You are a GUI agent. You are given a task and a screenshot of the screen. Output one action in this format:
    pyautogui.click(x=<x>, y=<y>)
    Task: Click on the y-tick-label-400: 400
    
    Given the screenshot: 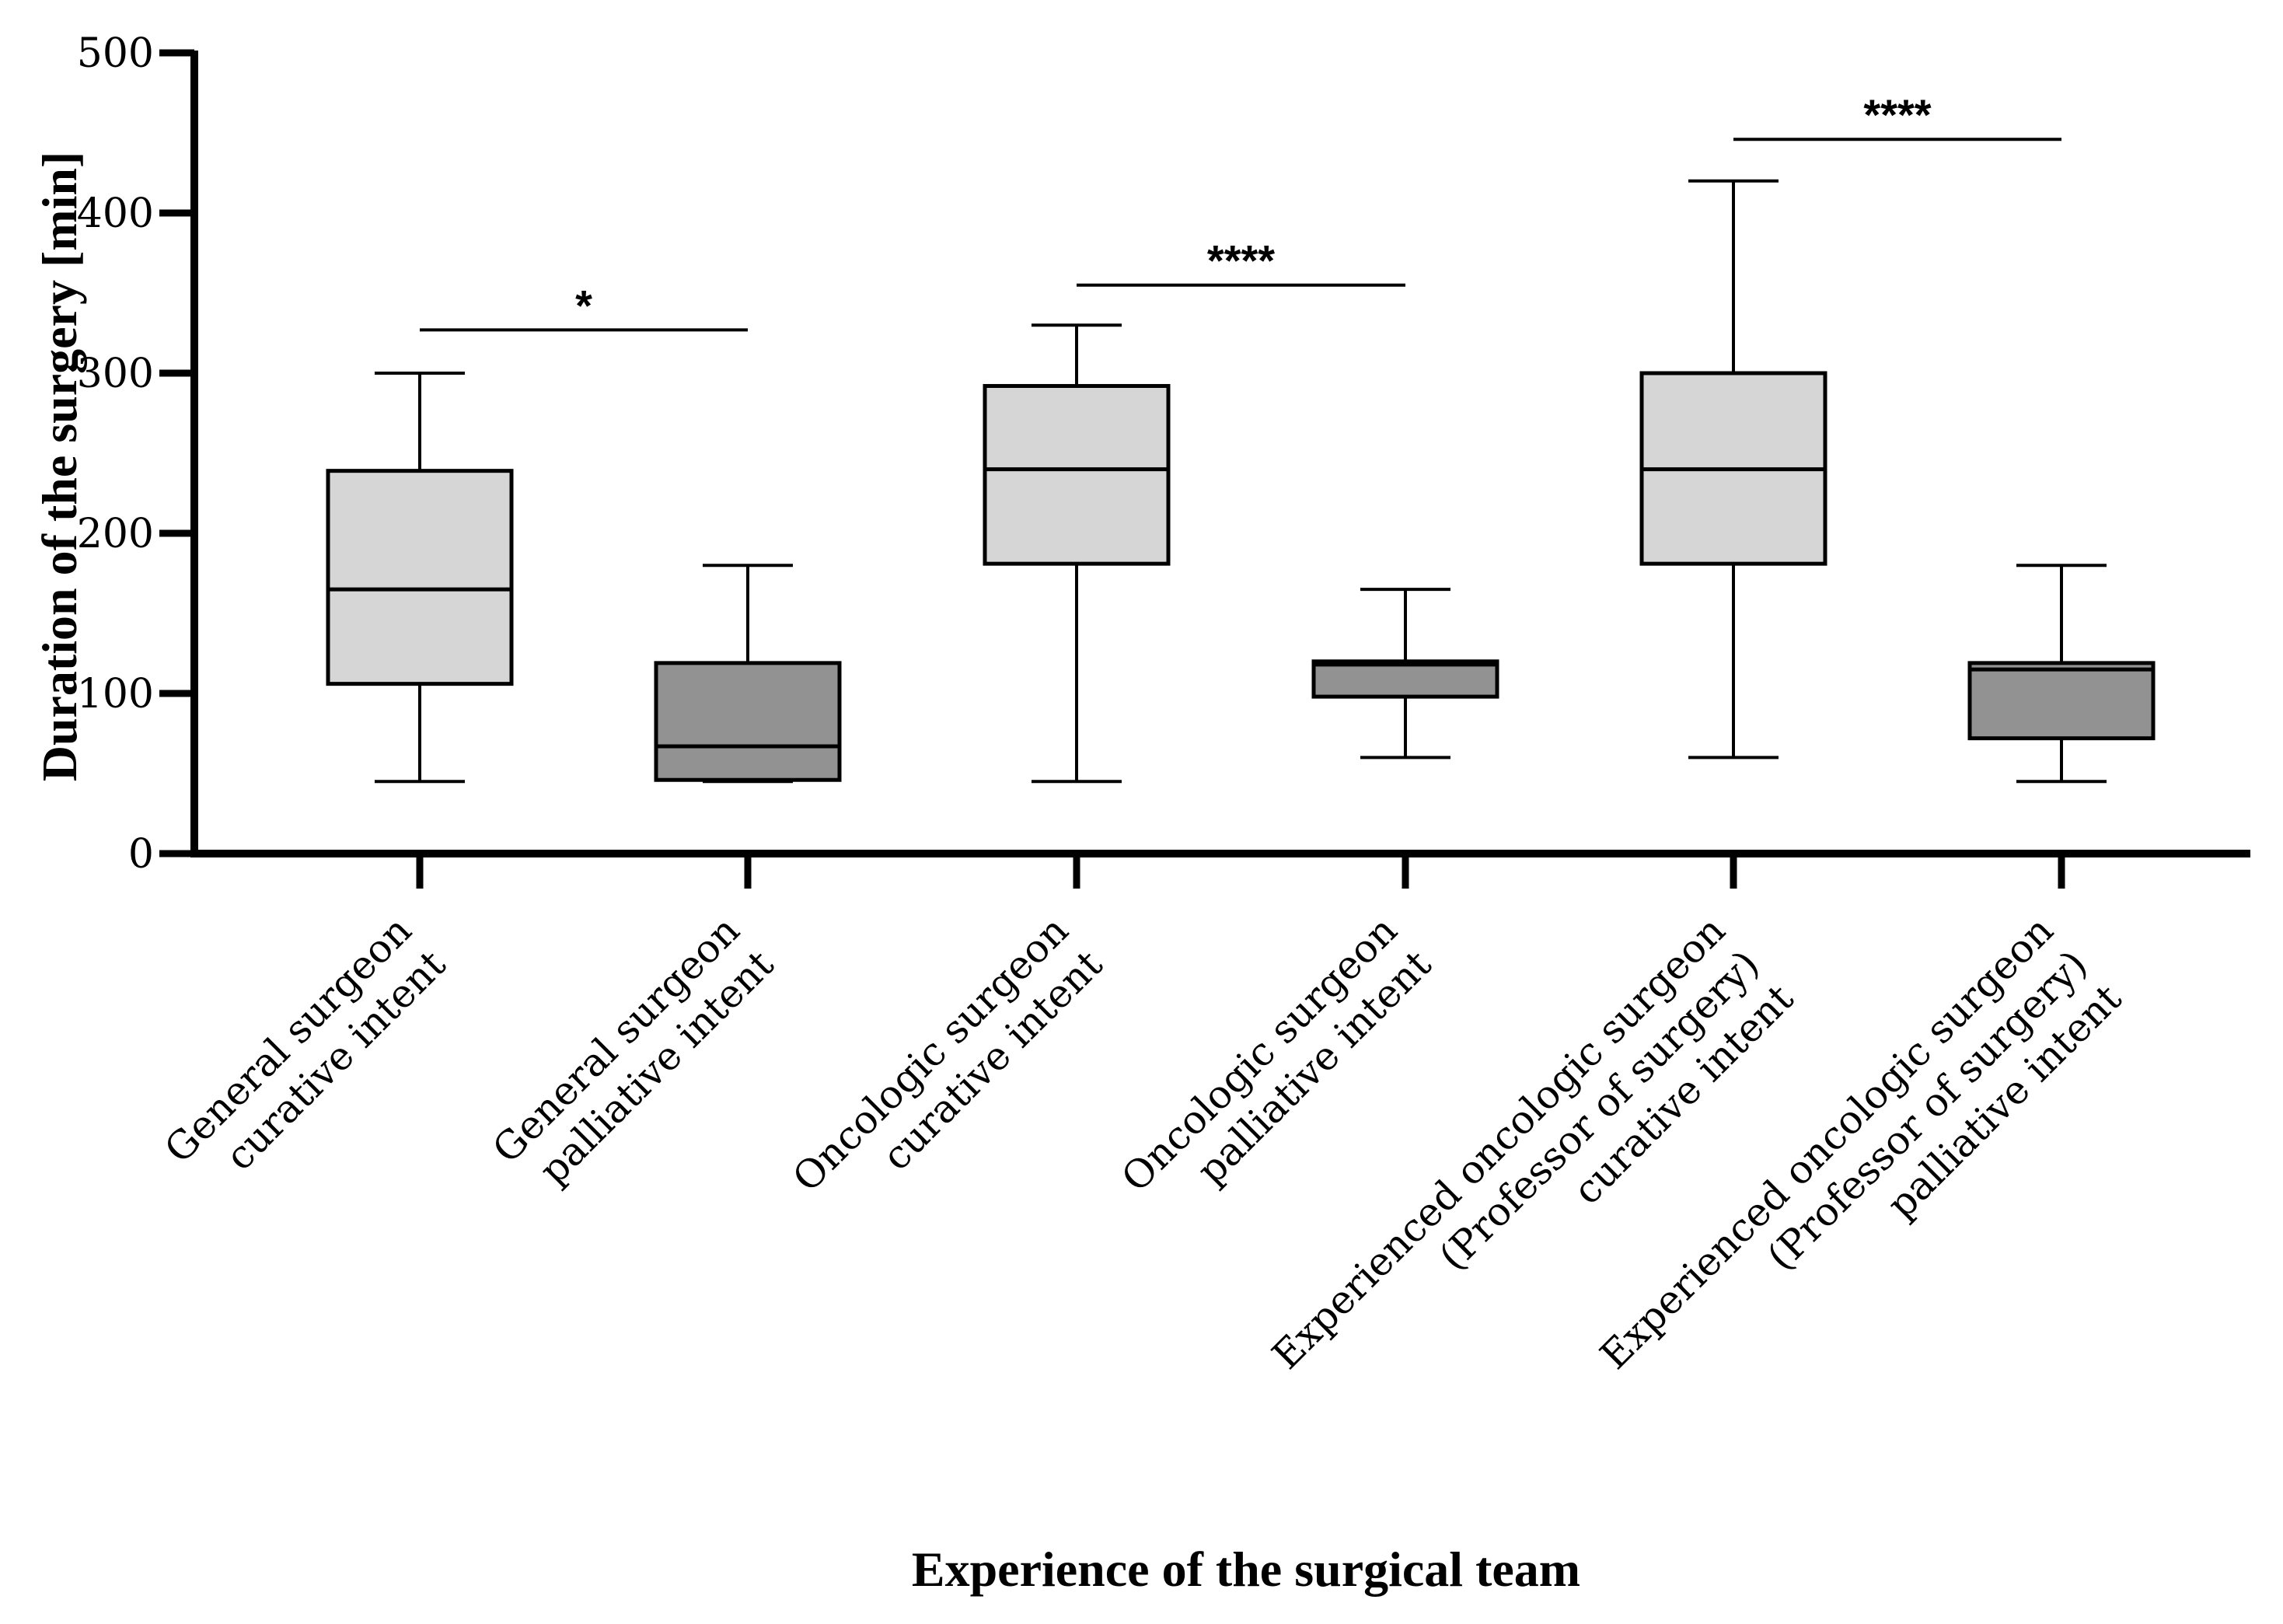 What is the action you would take?
    pyautogui.click(x=115, y=213)
    